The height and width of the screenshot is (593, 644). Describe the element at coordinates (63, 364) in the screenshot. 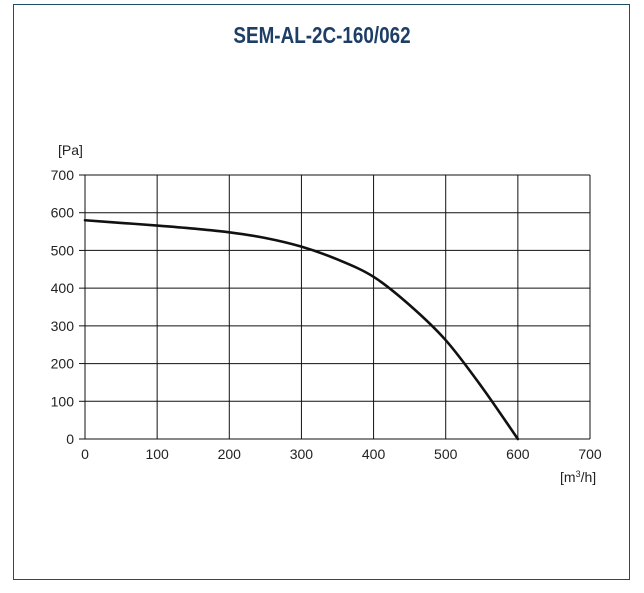

I see `y-tick-label: 200` at that location.